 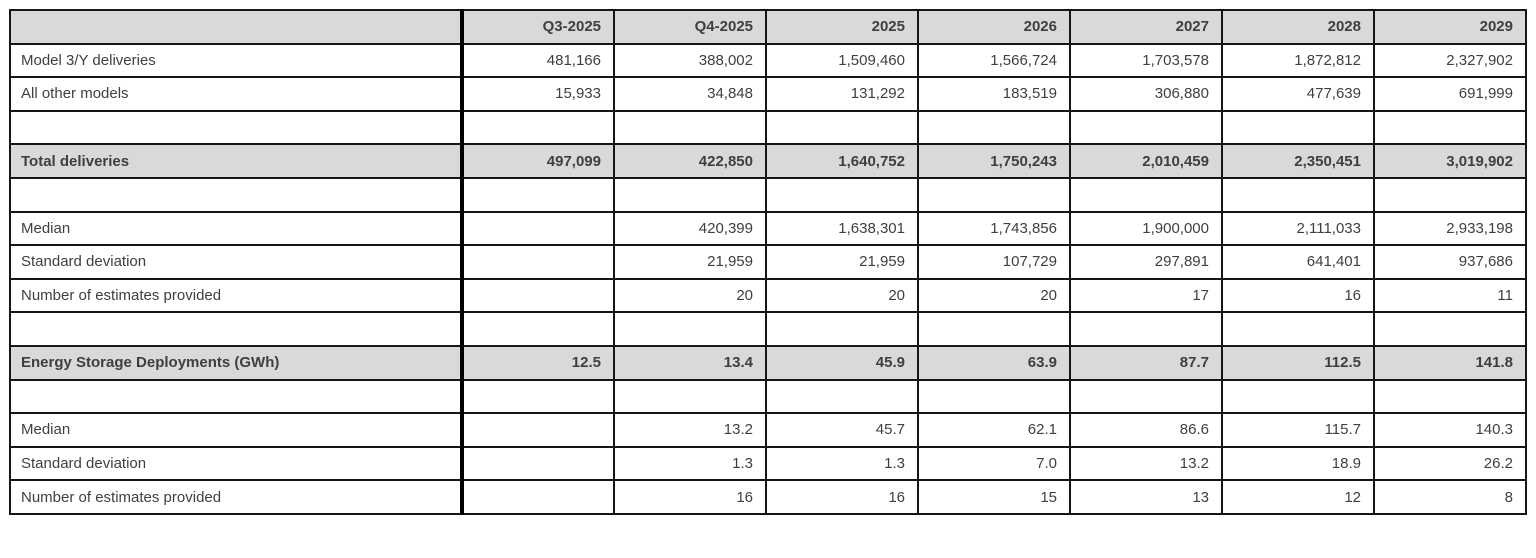 I want to click on cell-value: 12, so click(x=1298, y=497).